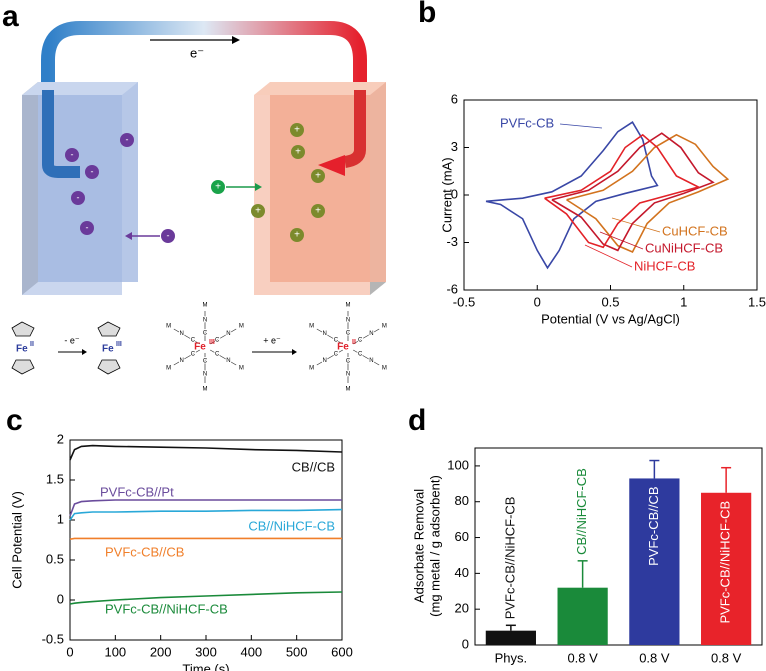 Image resolution: width=766 pixels, height=671 pixels. What do you see at coordinates (55, 478) in the screenshot?
I see `y-tick-label: 1.5` at bounding box center [55, 478].